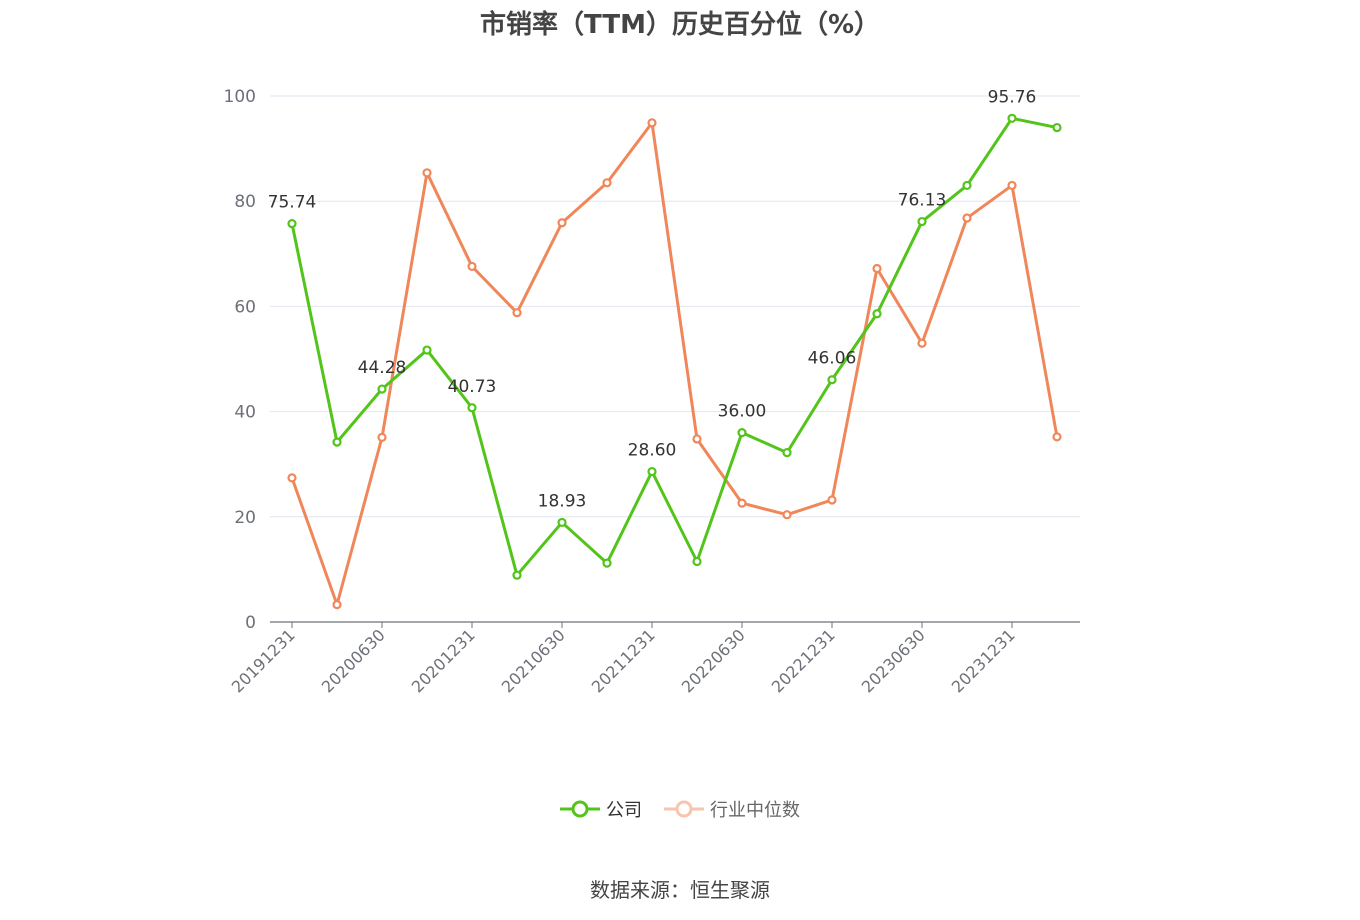 The height and width of the screenshot is (920, 1360). Describe the element at coordinates (472, 387) in the screenshot. I see `data-label: 40.73` at that location.